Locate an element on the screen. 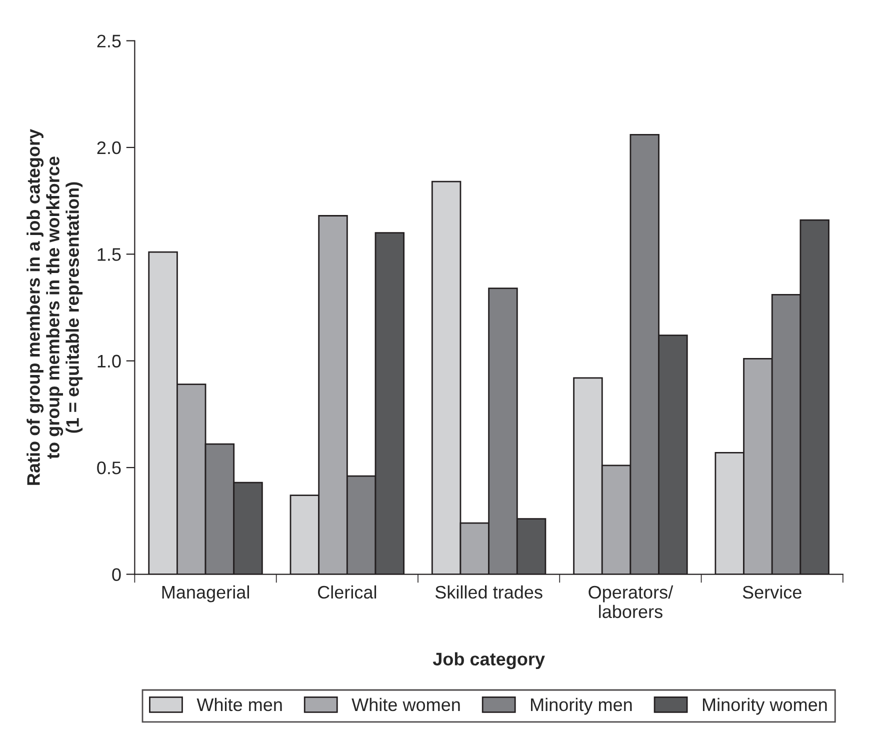  y-tick-label: 0.5 is located at coordinates (109, 468).